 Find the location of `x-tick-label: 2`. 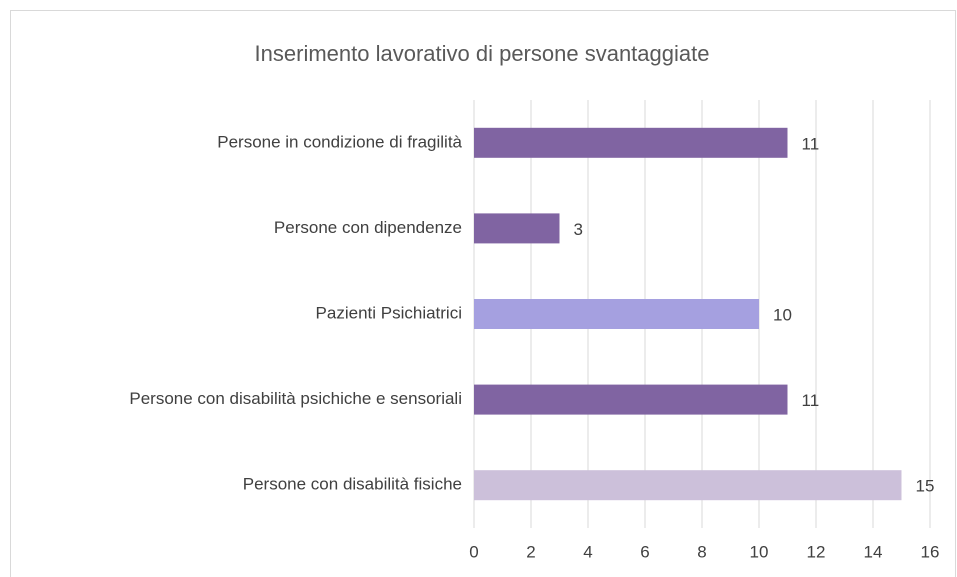

x-tick-label: 2 is located at coordinates (530, 551).